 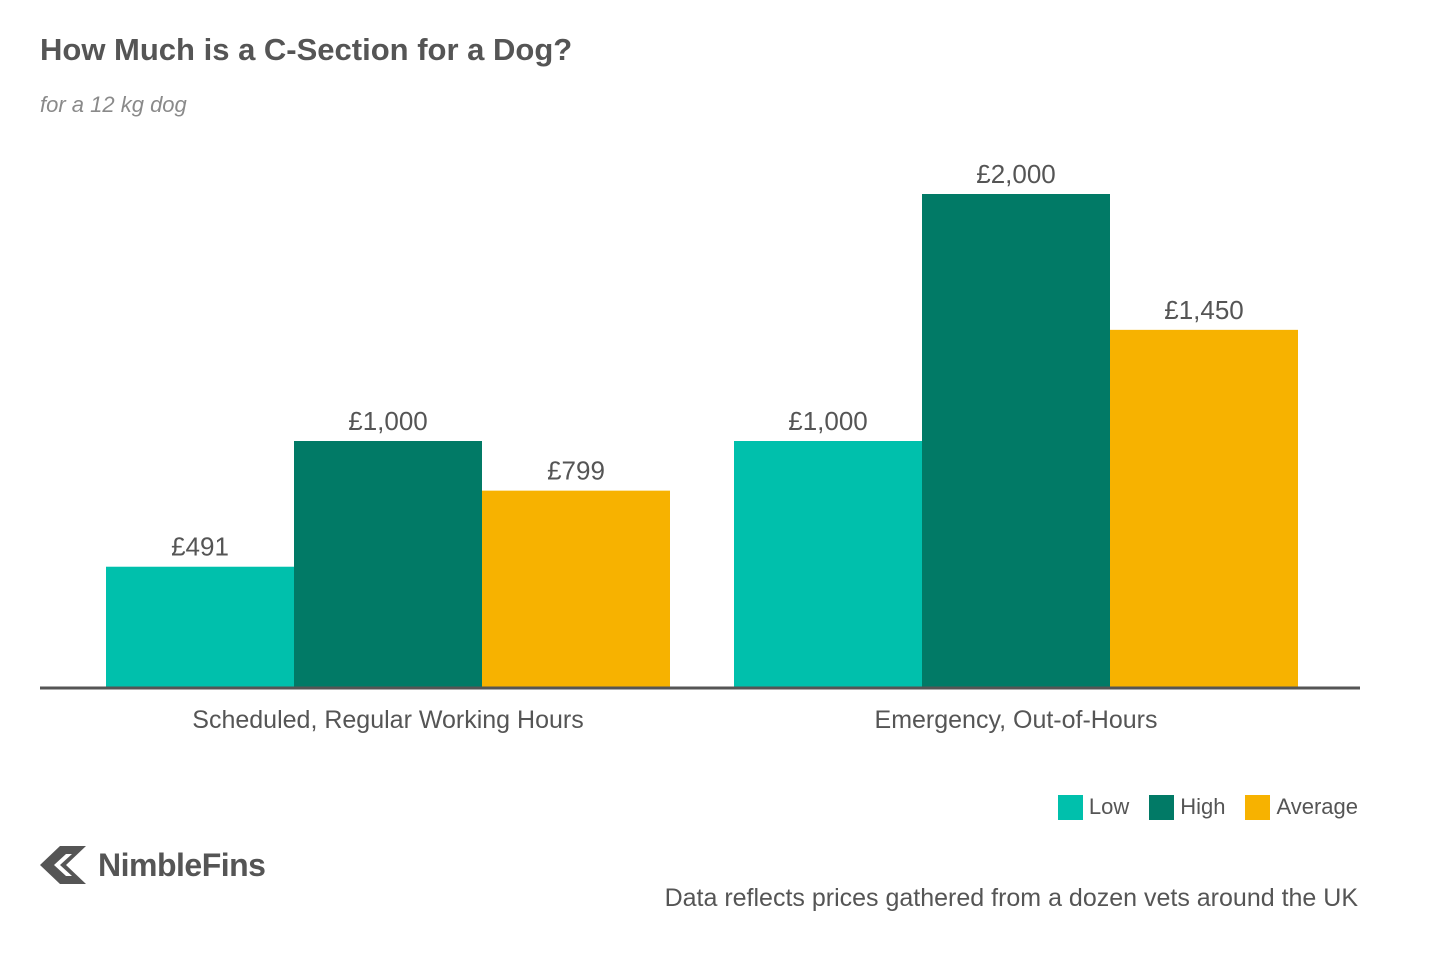 I want to click on chart-subtitle: for a 12 kg dog, so click(x=113, y=104).